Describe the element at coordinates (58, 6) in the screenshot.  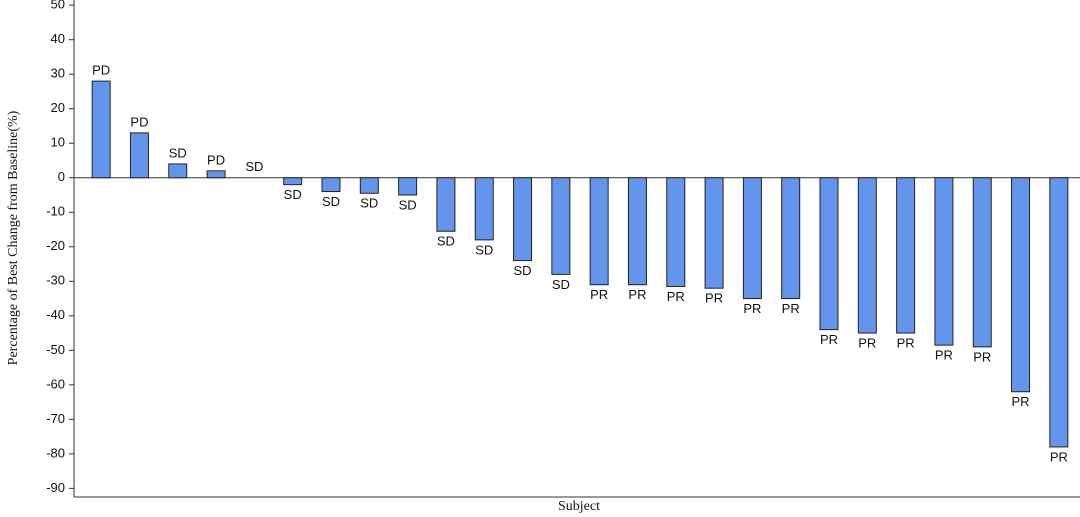
I see `y-tick-label: 50` at that location.